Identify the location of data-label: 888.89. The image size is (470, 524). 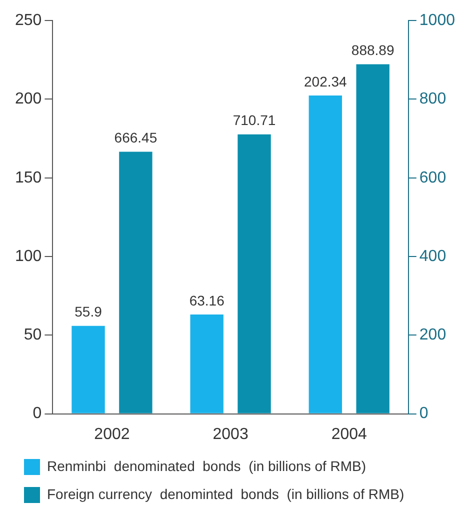
(372, 50).